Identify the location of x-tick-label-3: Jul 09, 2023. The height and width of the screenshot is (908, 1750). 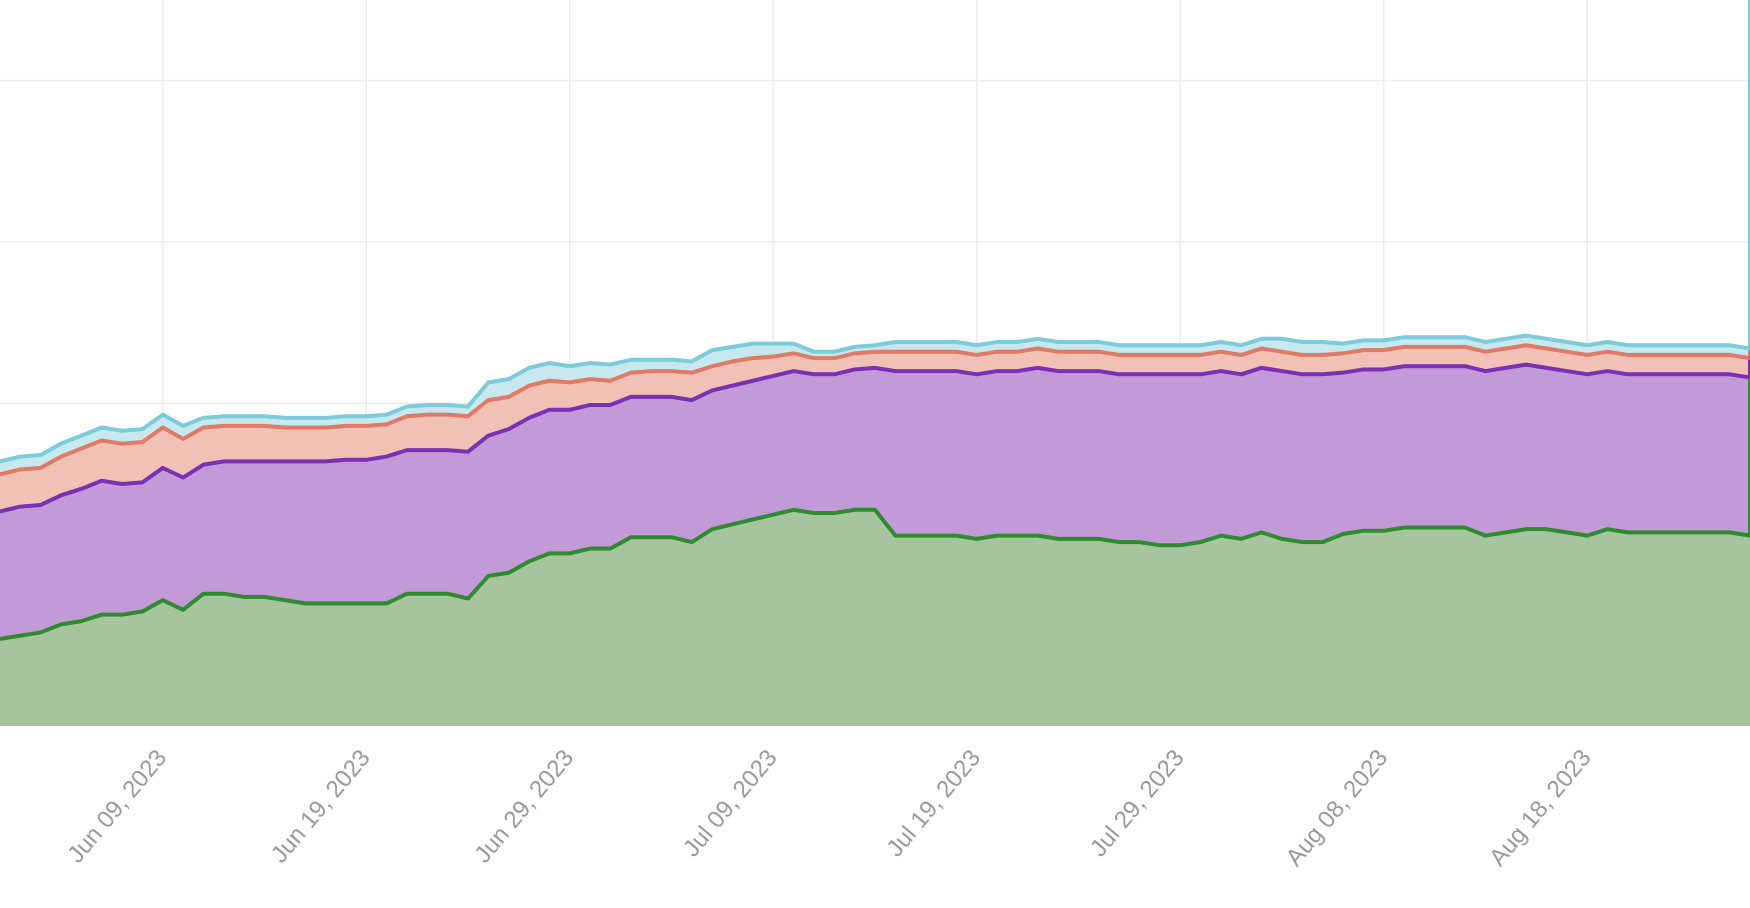
(730, 804).